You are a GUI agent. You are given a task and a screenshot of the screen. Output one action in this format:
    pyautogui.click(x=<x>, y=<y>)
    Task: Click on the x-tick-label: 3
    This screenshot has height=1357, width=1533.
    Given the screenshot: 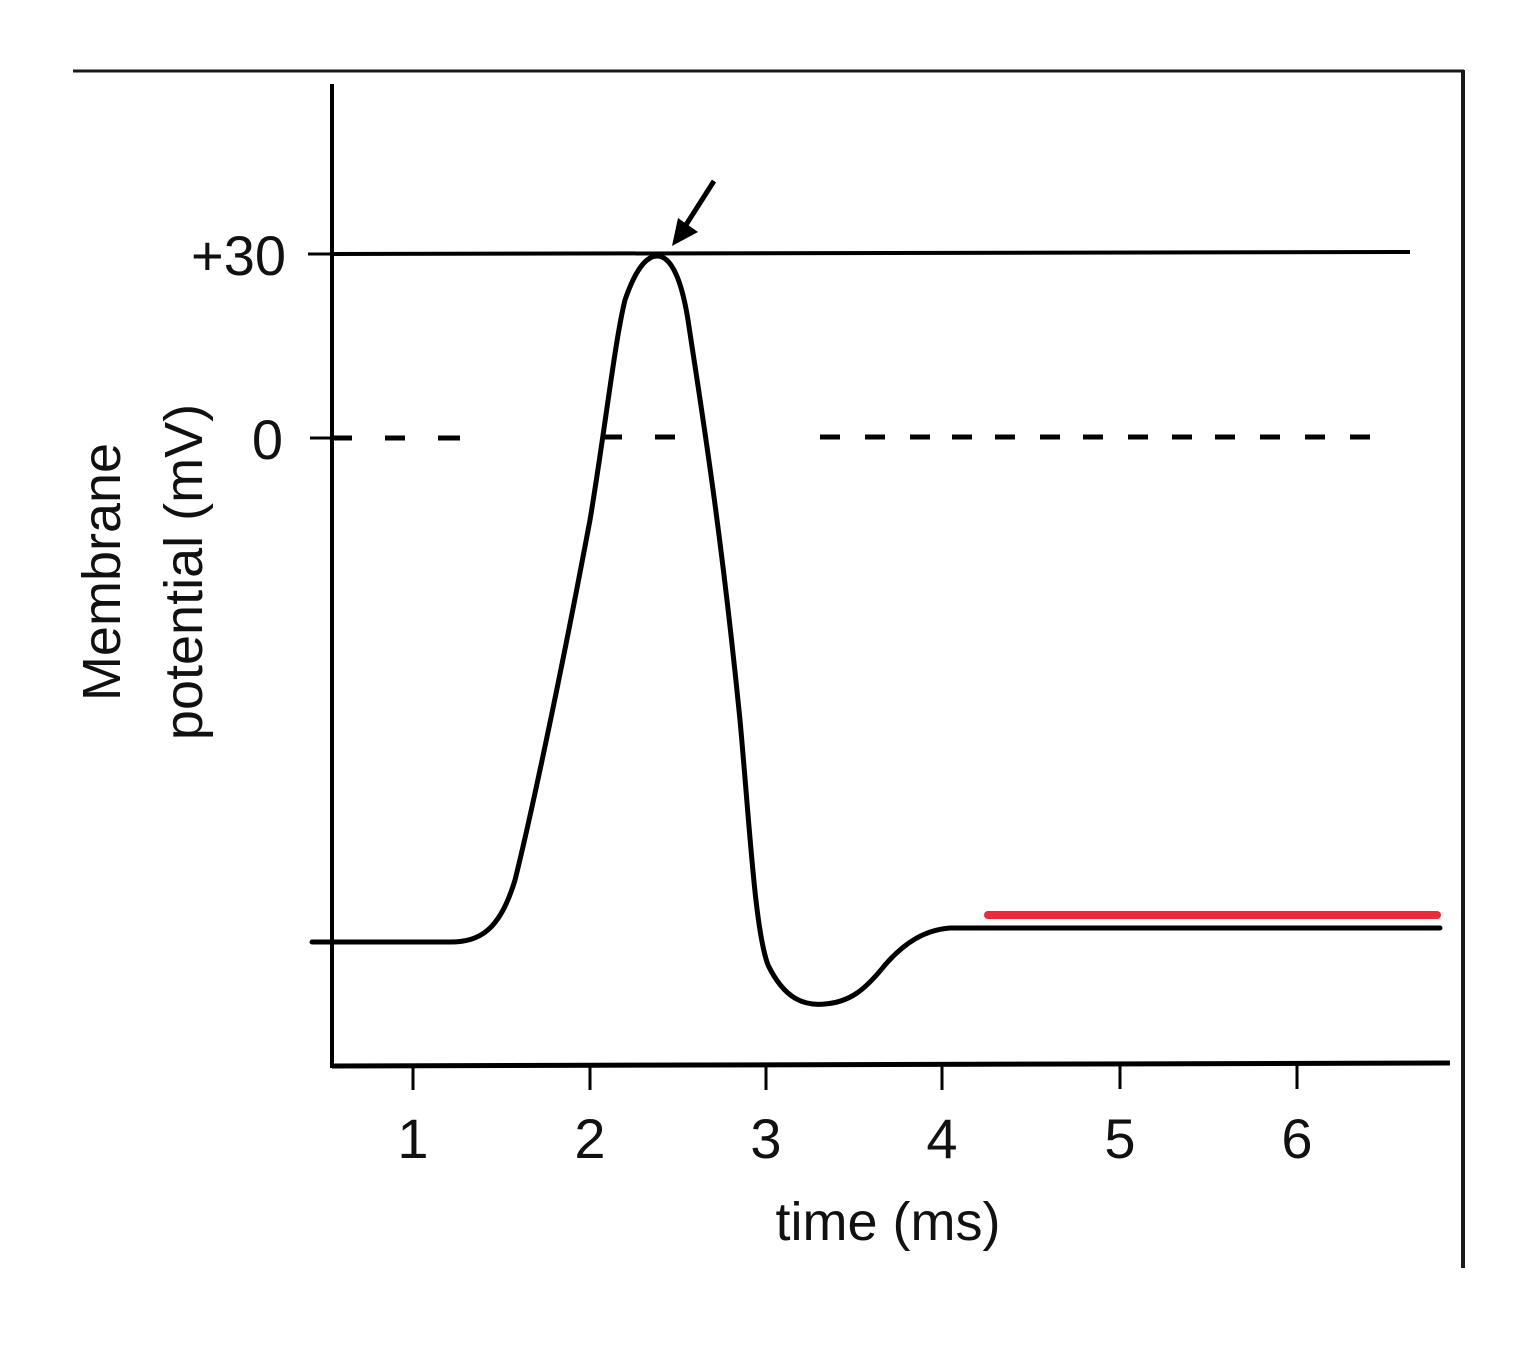 What is the action you would take?
    pyautogui.click(x=765, y=1138)
    